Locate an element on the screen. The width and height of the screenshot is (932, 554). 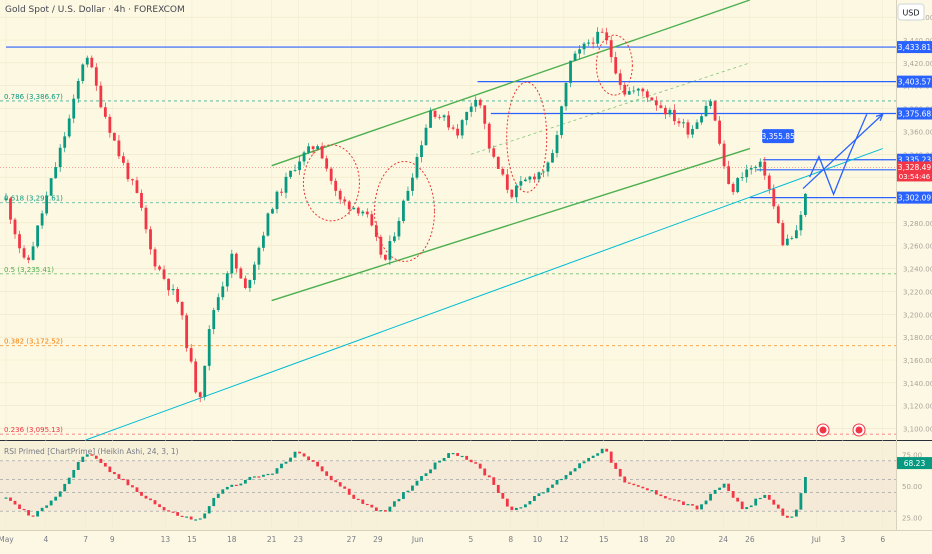
currency-button: USD is located at coordinates (911, 12).